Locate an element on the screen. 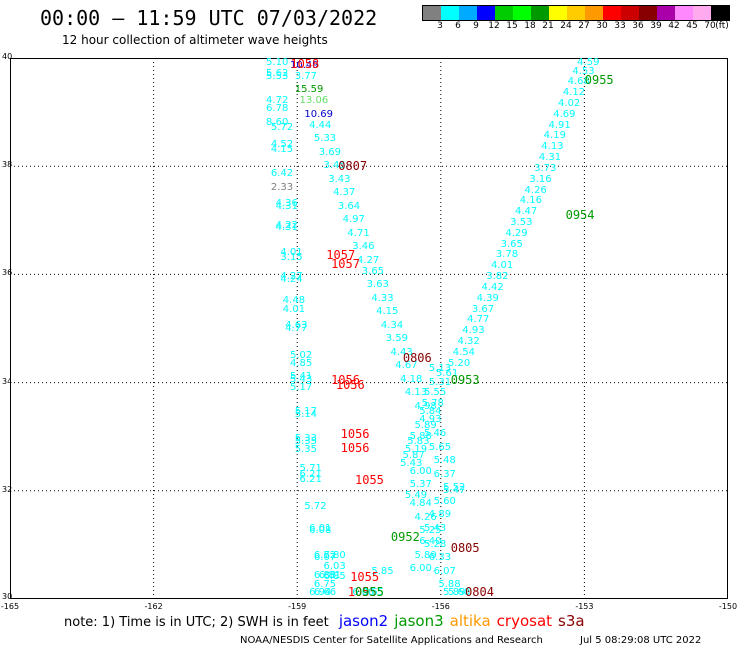 The width and height of the screenshot is (740, 650). wave-height-label: 8.60 is located at coordinates (277, 122).